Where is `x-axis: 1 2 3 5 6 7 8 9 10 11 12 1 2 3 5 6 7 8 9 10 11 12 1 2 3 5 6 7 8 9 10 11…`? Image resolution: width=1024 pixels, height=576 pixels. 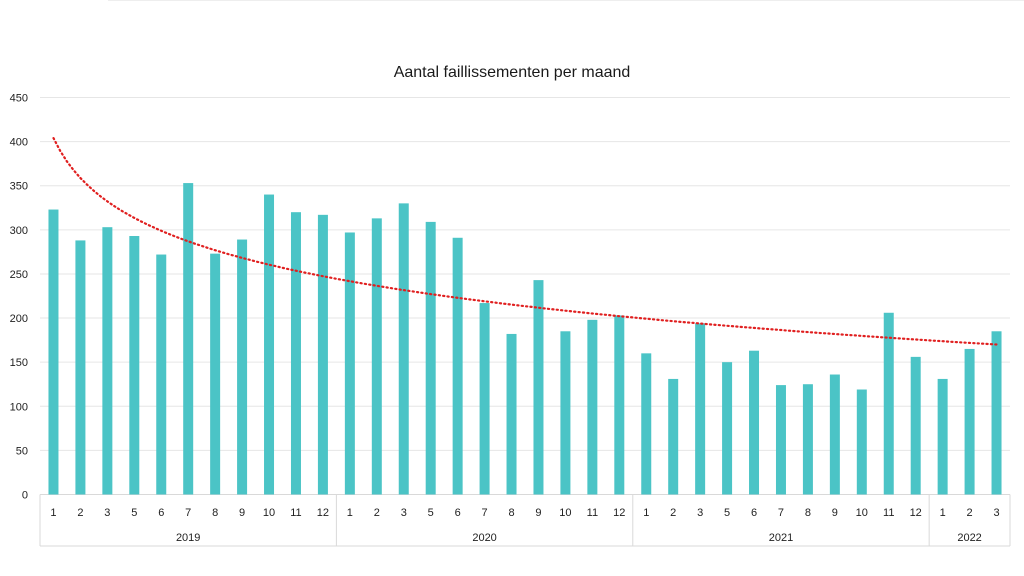
x-axis: 1 2 3 5 6 7 8 9 10 11 12 1 2 3 5 6 7 8 9 10 11 12 1 2 3 5 6 7 8 9 10 11… is located at coordinates (525, 520).